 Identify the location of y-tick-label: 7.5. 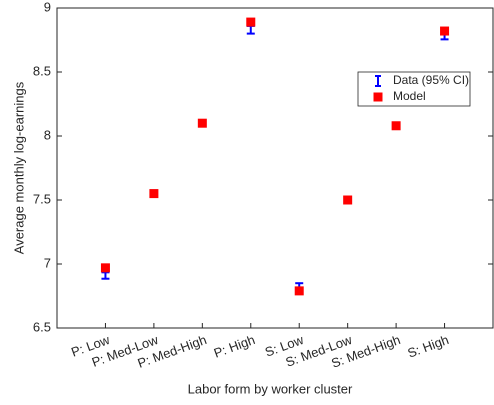
(42, 198).